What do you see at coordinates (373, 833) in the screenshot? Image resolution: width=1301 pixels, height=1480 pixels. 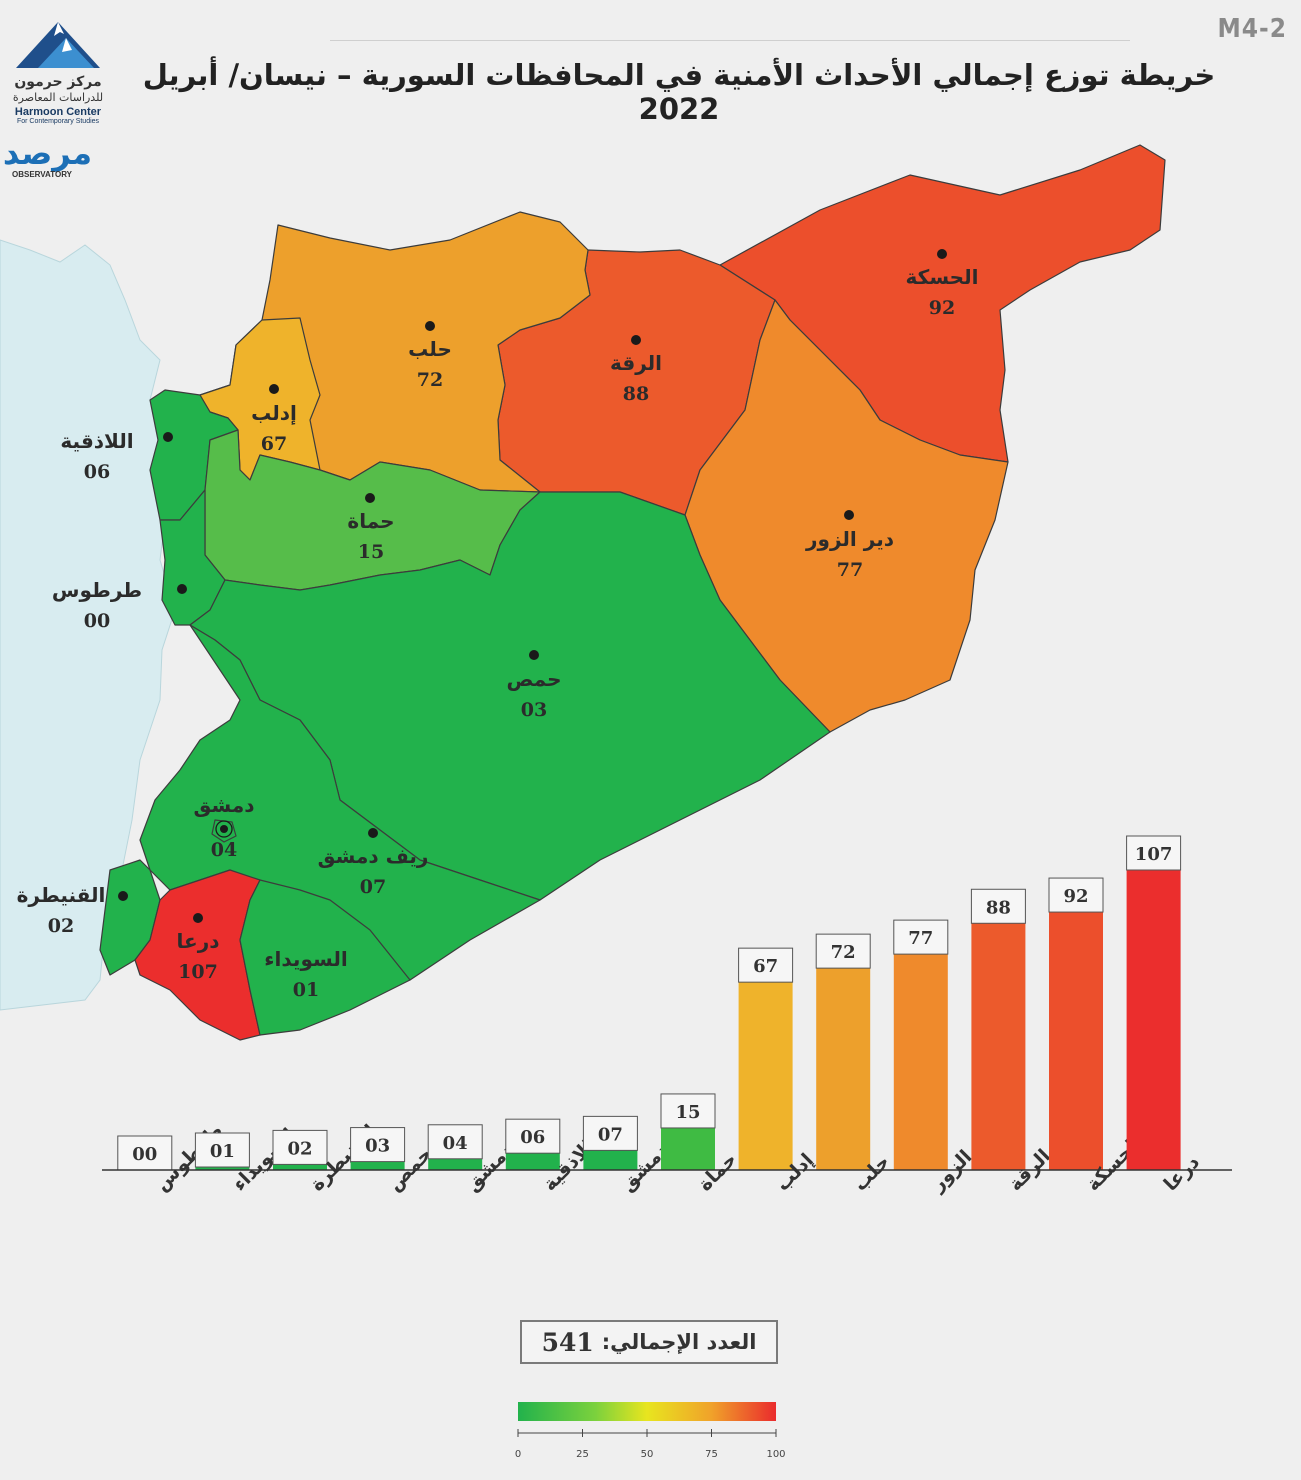 I see `rifdimashq-dot-icon` at bounding box center [373, 833].